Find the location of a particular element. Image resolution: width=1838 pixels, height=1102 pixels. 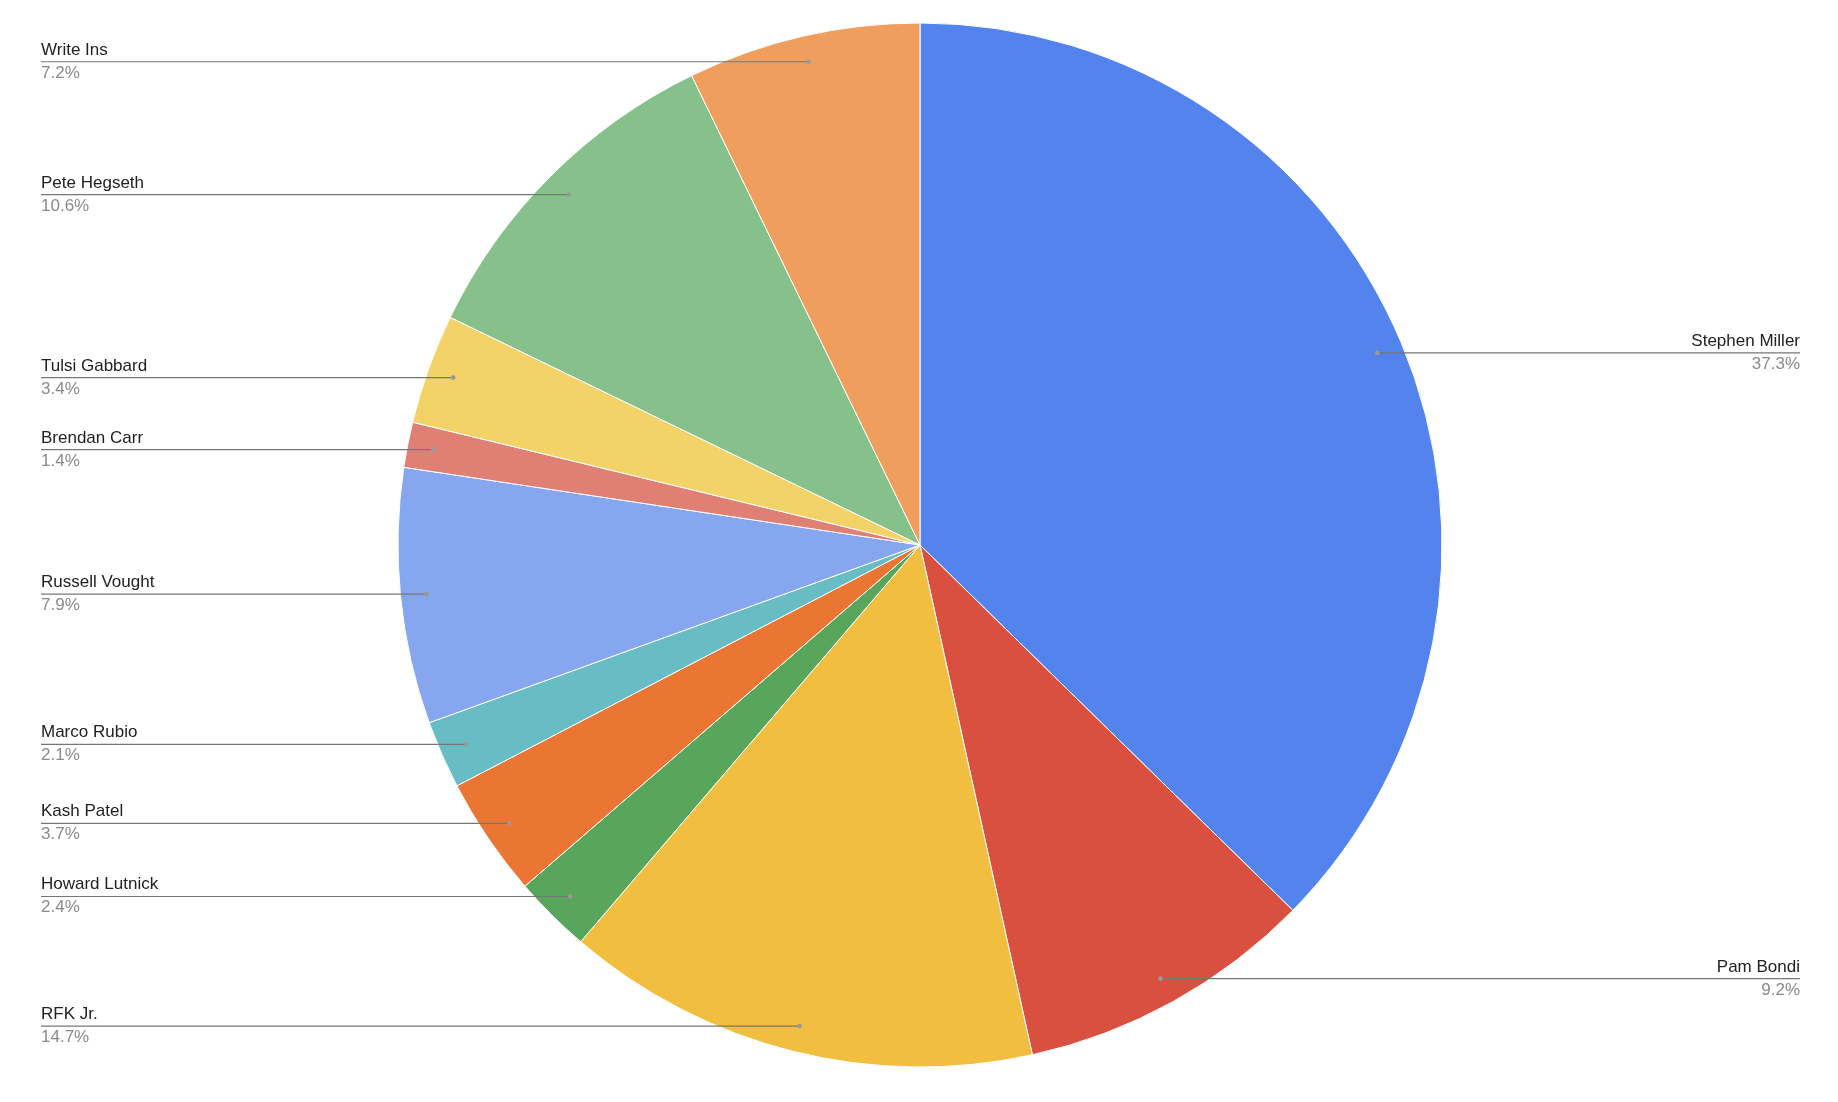

slice-label: Russell Vought is located at coordinates (98, 582).